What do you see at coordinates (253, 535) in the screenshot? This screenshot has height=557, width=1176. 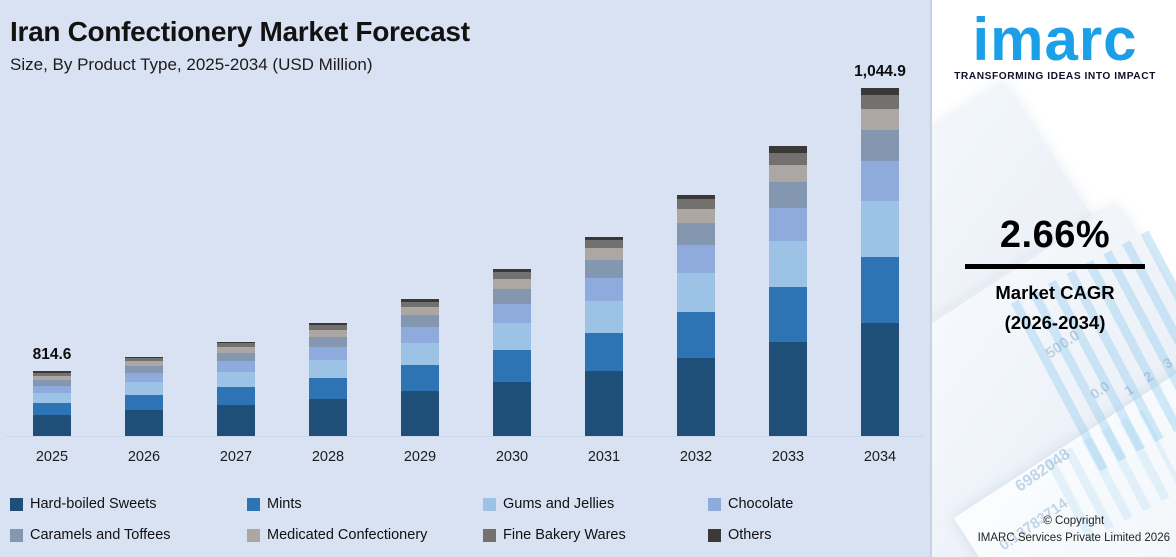 I see `legend-swatch-medicated-confectionery` at bounding box center [253, 535].